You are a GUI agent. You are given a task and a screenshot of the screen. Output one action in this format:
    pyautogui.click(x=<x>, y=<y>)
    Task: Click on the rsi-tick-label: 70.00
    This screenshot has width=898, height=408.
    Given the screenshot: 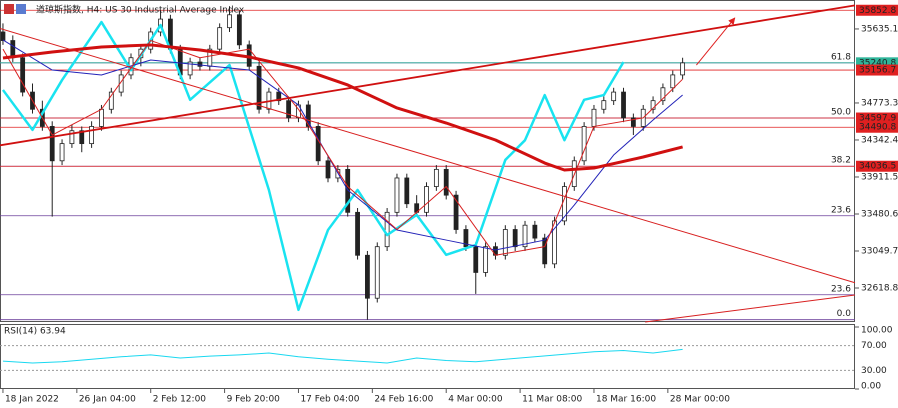 What is the action you would take?
    pyautogui.click(x=874, y=346)
    